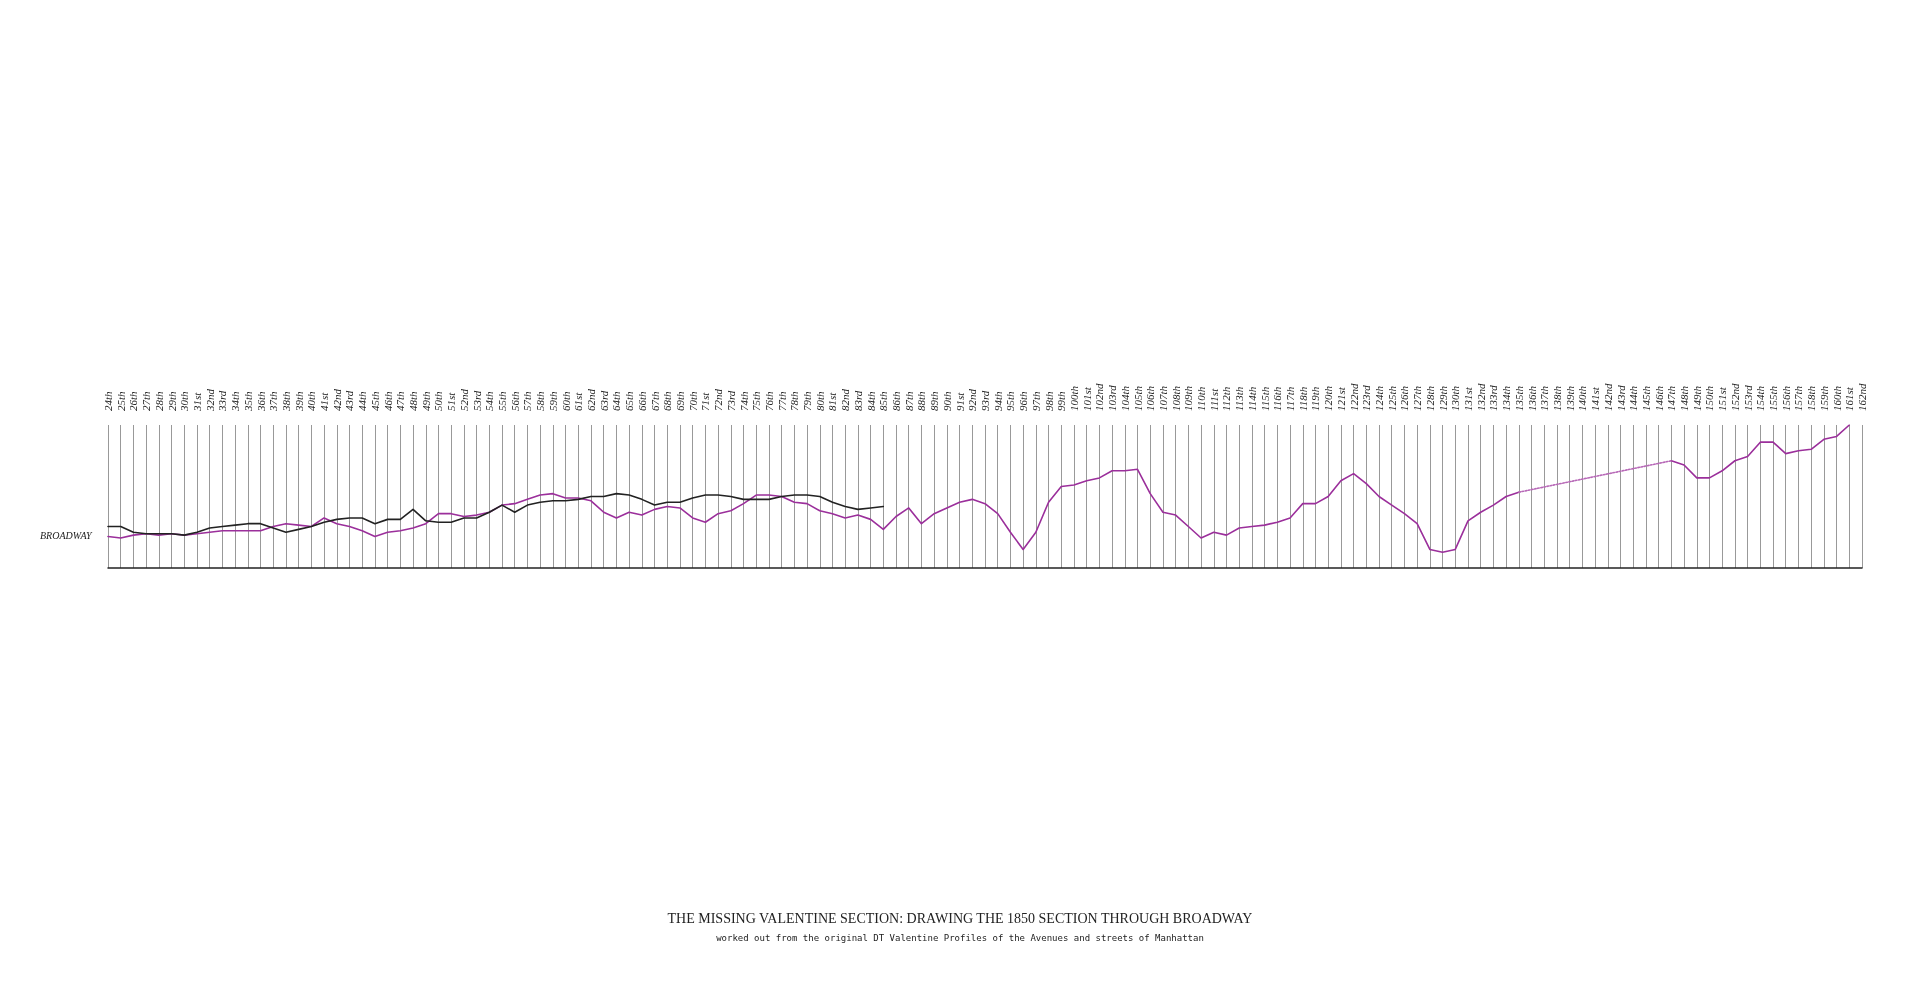 The height and width of the screenshot is (984, 1920). What do you see at coordinates (756, 400) in the screenshot?
I see `x-tick-label: 75th` at bounding box center [756, 400].